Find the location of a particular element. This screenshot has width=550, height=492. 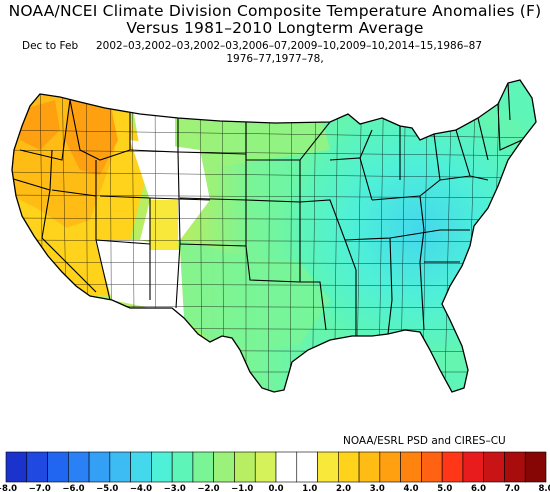

california-fill is located at coordinates (61, 242).